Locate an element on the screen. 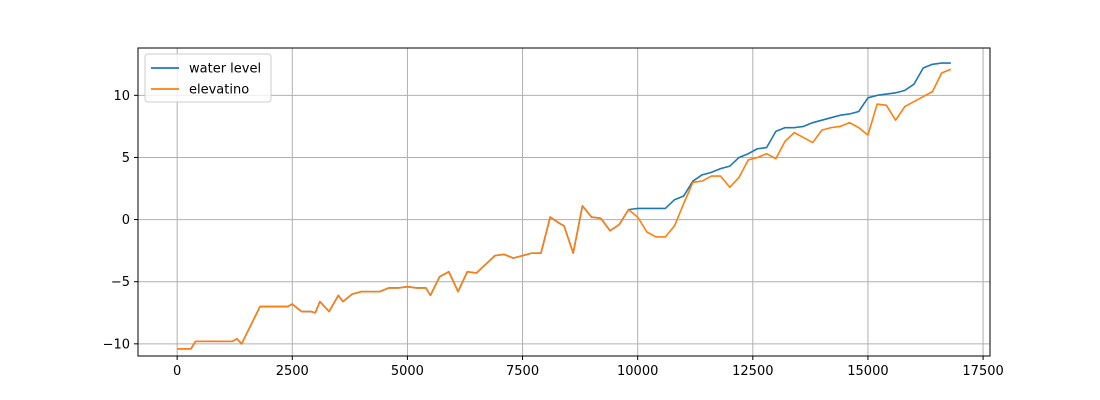 This screenshot has height=400, width=1100. legend-box is located at coordinates (208, 78).